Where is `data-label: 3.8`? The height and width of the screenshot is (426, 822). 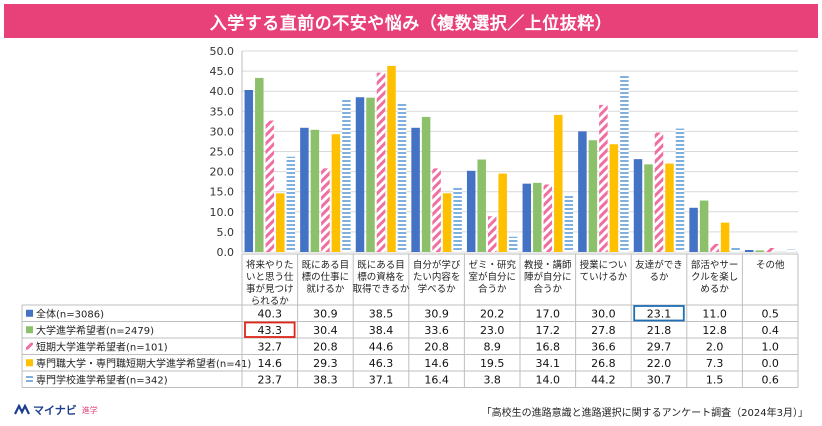
data-label: 3.8 is located at coordinates (492, 379).